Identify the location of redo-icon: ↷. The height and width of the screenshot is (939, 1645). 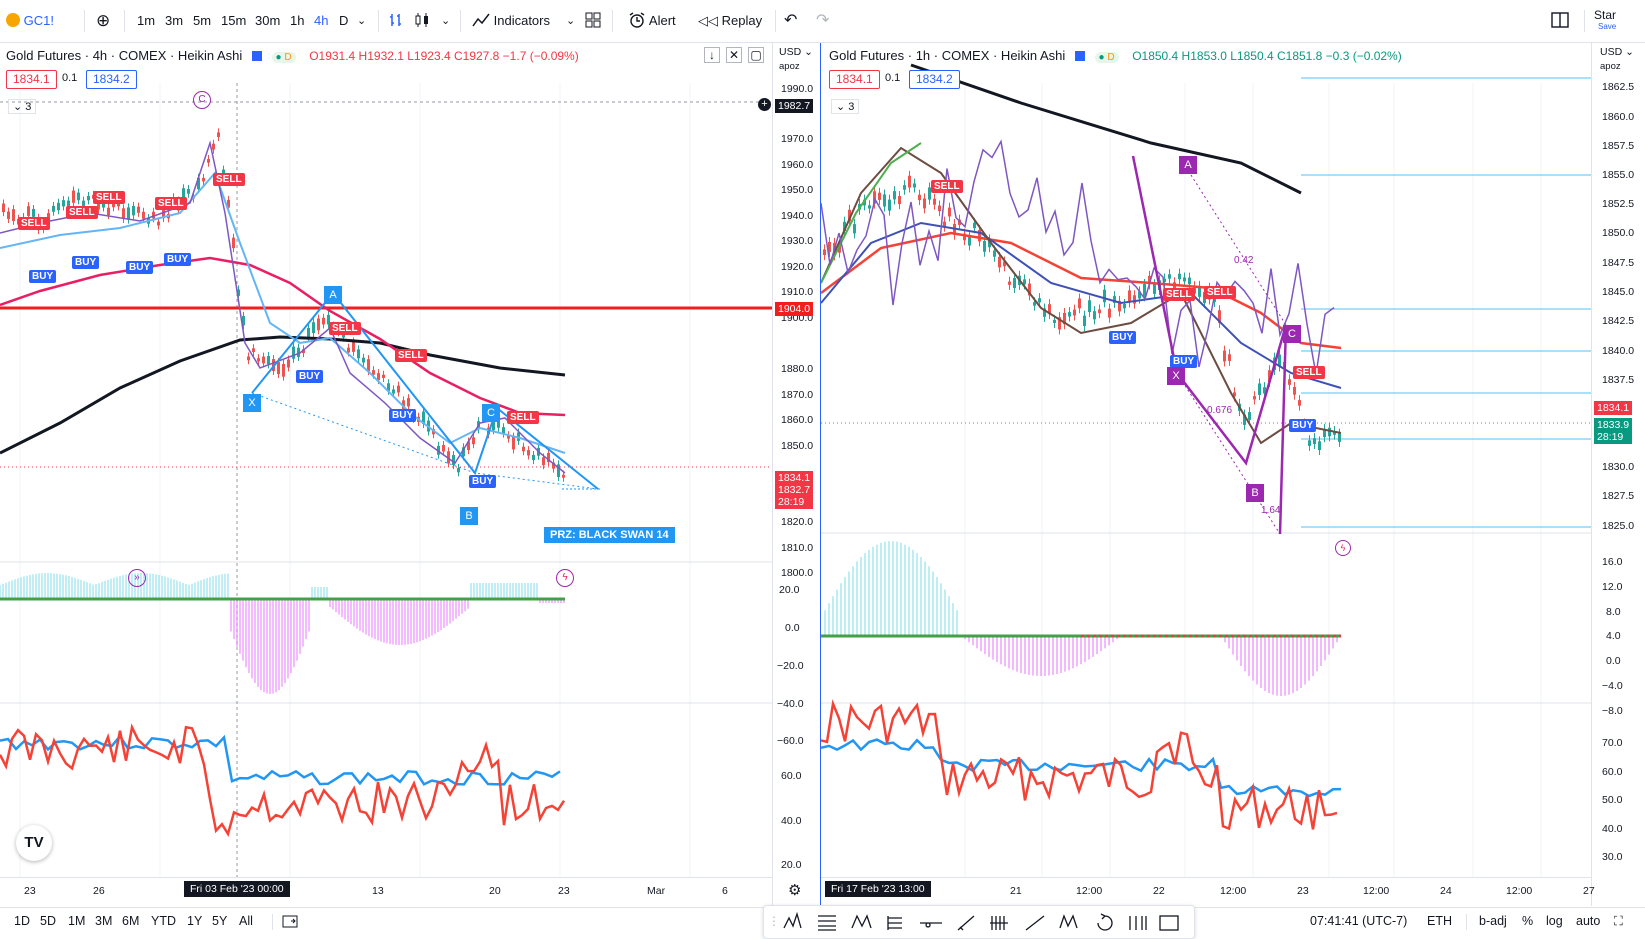
(823, 20).